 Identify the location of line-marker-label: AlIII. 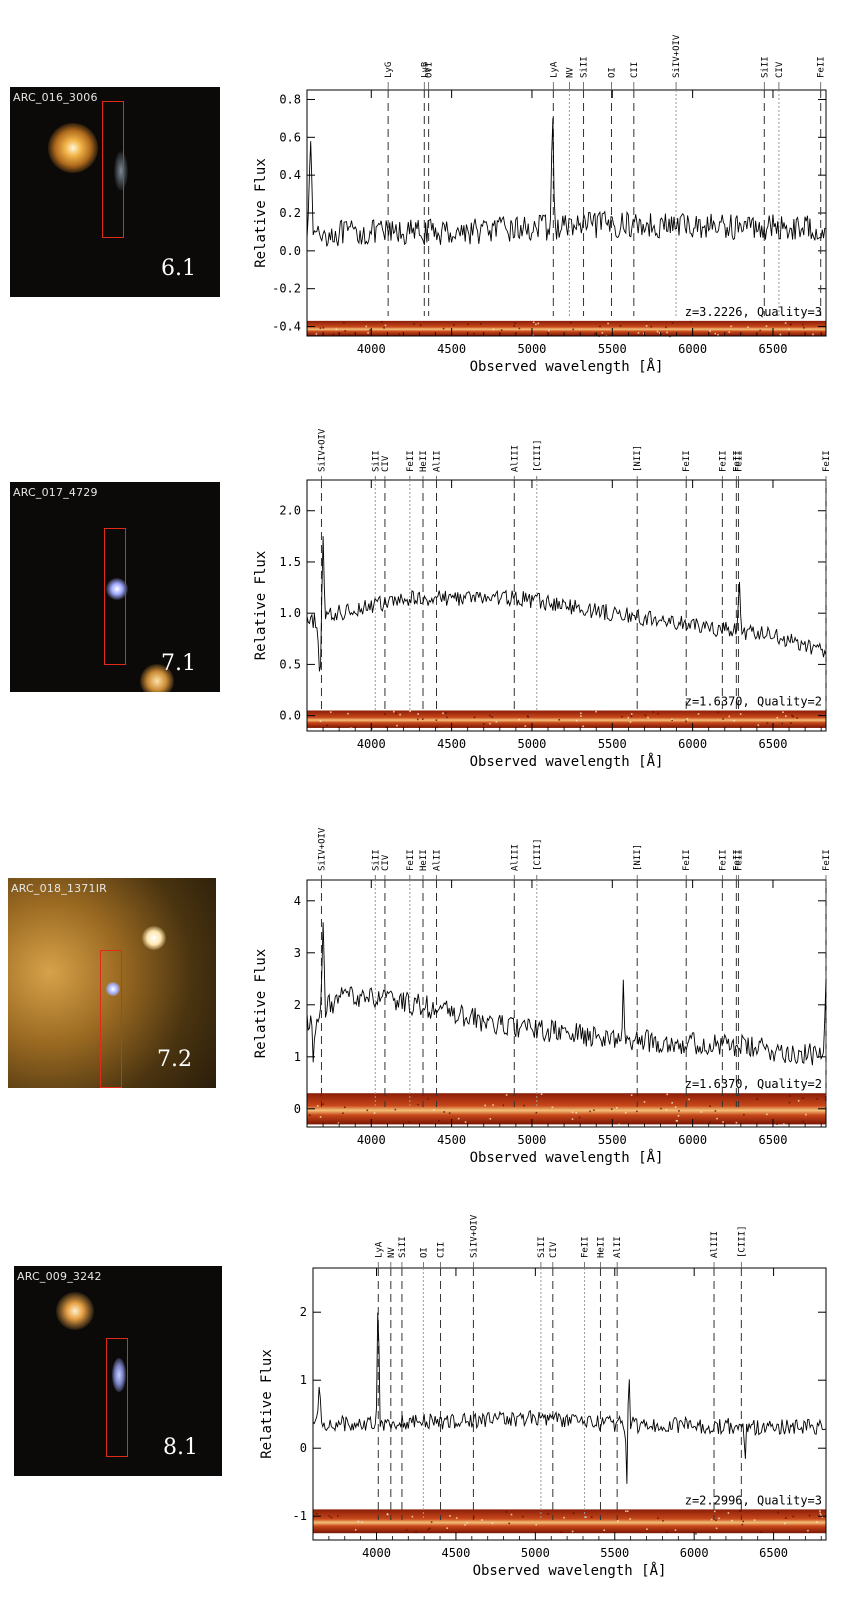
(515, 857).